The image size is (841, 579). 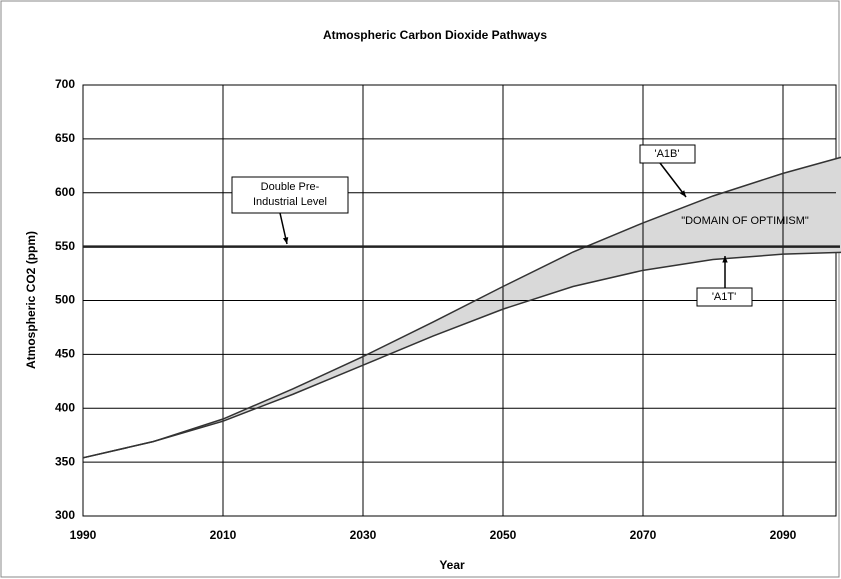 What do you see at coordinates (682, 193) in the screenshot?
I see `a1b-annotation-arrowhead` at bounding box center [682, 193].